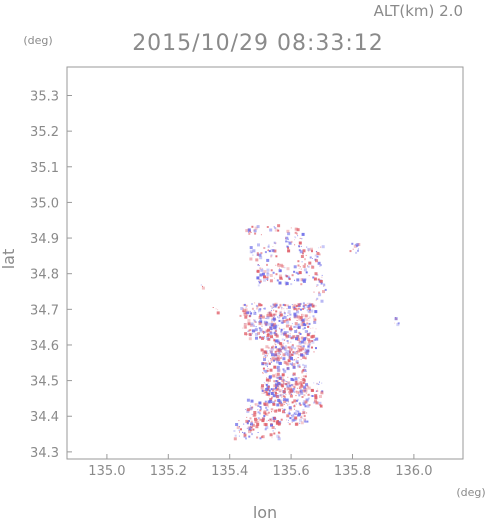 This screenshot has height=521, width=491. Describe the element at coordinates (470, 492) in the screenshot. I see `x-axis-unit: (deg)` at that location.